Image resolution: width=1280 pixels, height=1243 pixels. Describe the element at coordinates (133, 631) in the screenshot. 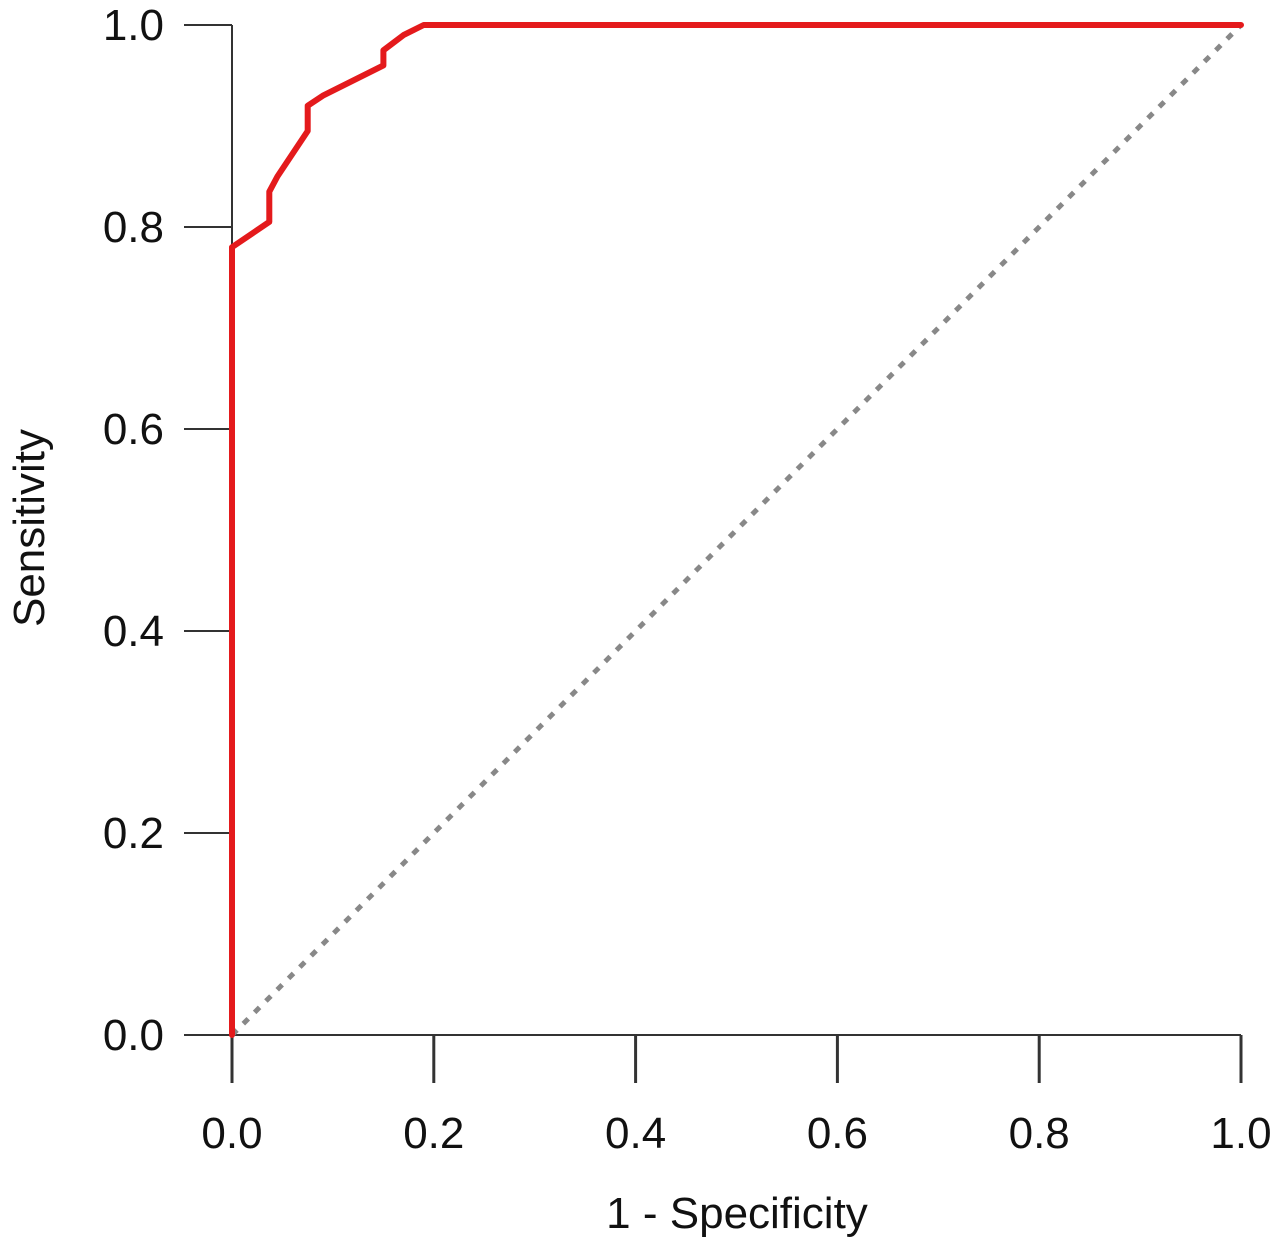

I see `y-tick-label: 0.4` at that location.